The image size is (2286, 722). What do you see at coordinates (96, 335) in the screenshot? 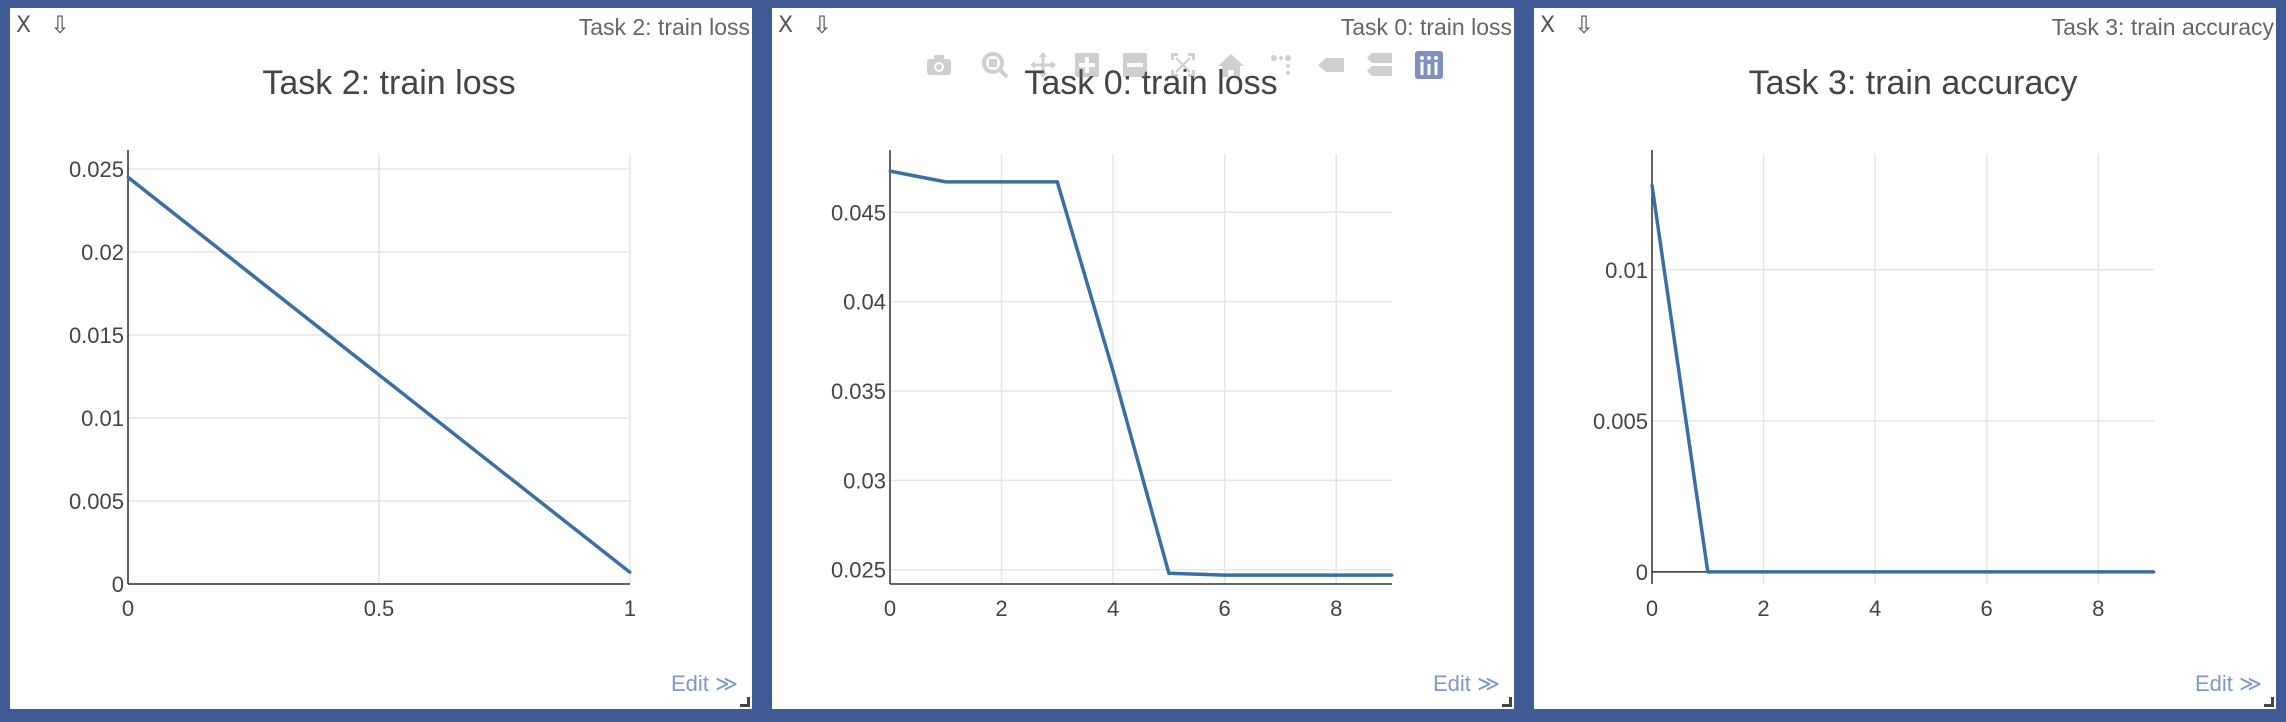
I see `y-tick-label: 0.015` at bounding box center [96, 335].